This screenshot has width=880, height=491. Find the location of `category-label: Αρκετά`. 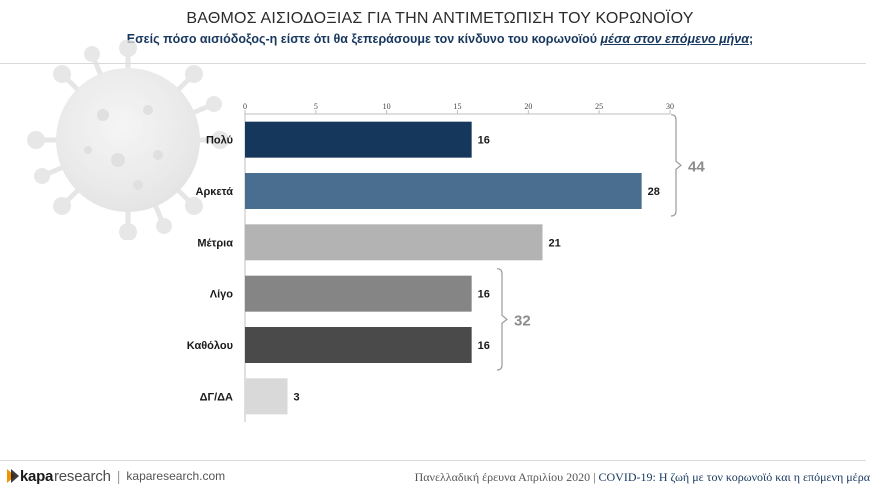

category-label: Αρκετά is located at coordinates (215, 192).